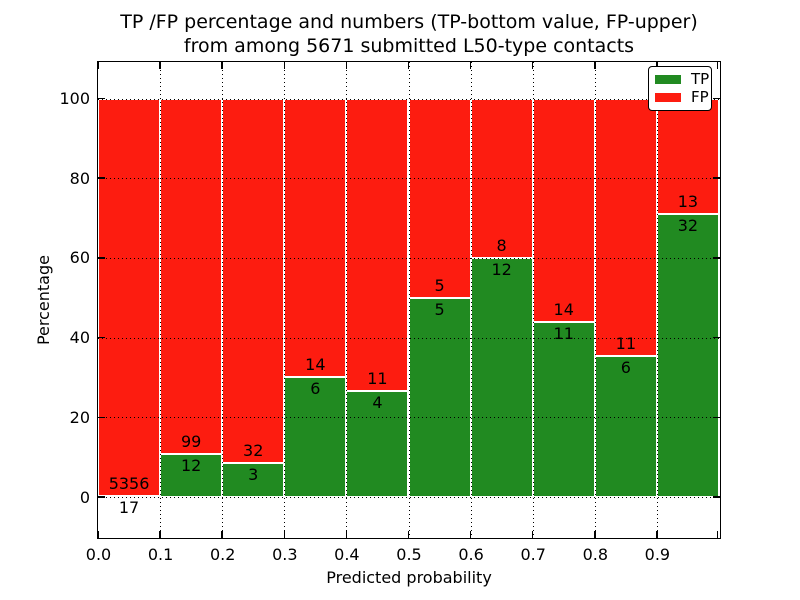  I want to click on legend-label-tp: TP, so click(700, 78).